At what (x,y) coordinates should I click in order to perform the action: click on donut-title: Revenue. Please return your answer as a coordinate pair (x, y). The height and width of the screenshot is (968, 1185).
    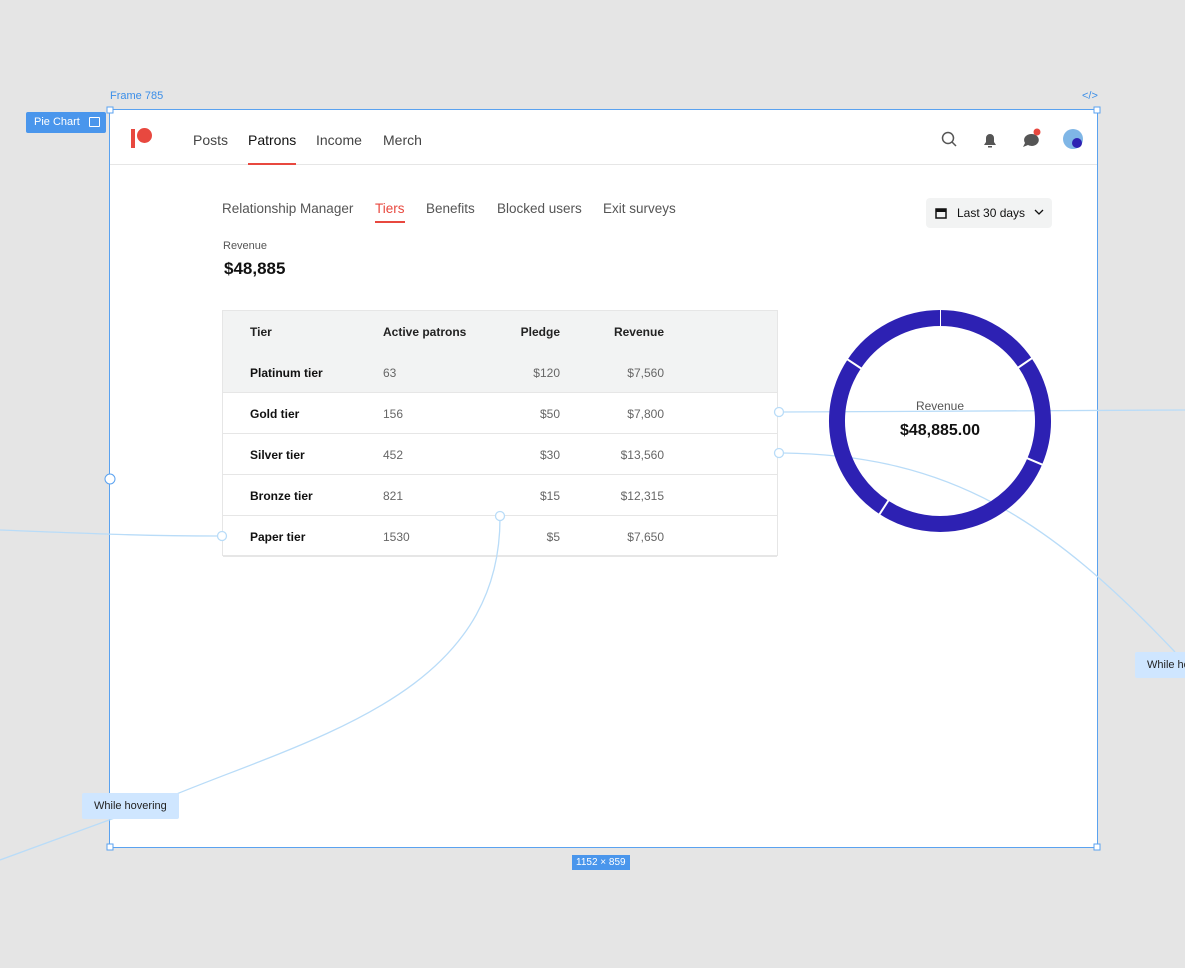
    Looking at the image, I should click on (940, 406).